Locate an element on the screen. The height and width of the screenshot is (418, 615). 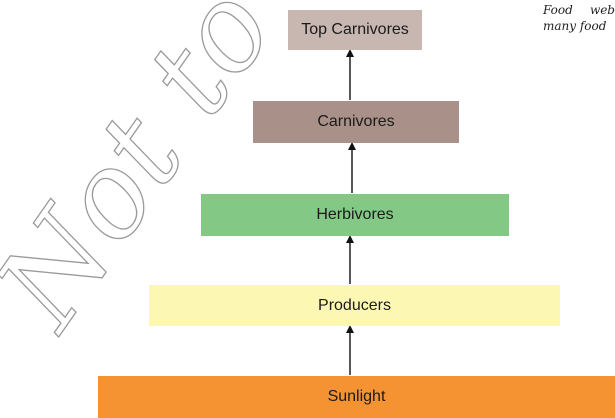
level-carnivores: Carnivores is located at coordinates (356, 122).